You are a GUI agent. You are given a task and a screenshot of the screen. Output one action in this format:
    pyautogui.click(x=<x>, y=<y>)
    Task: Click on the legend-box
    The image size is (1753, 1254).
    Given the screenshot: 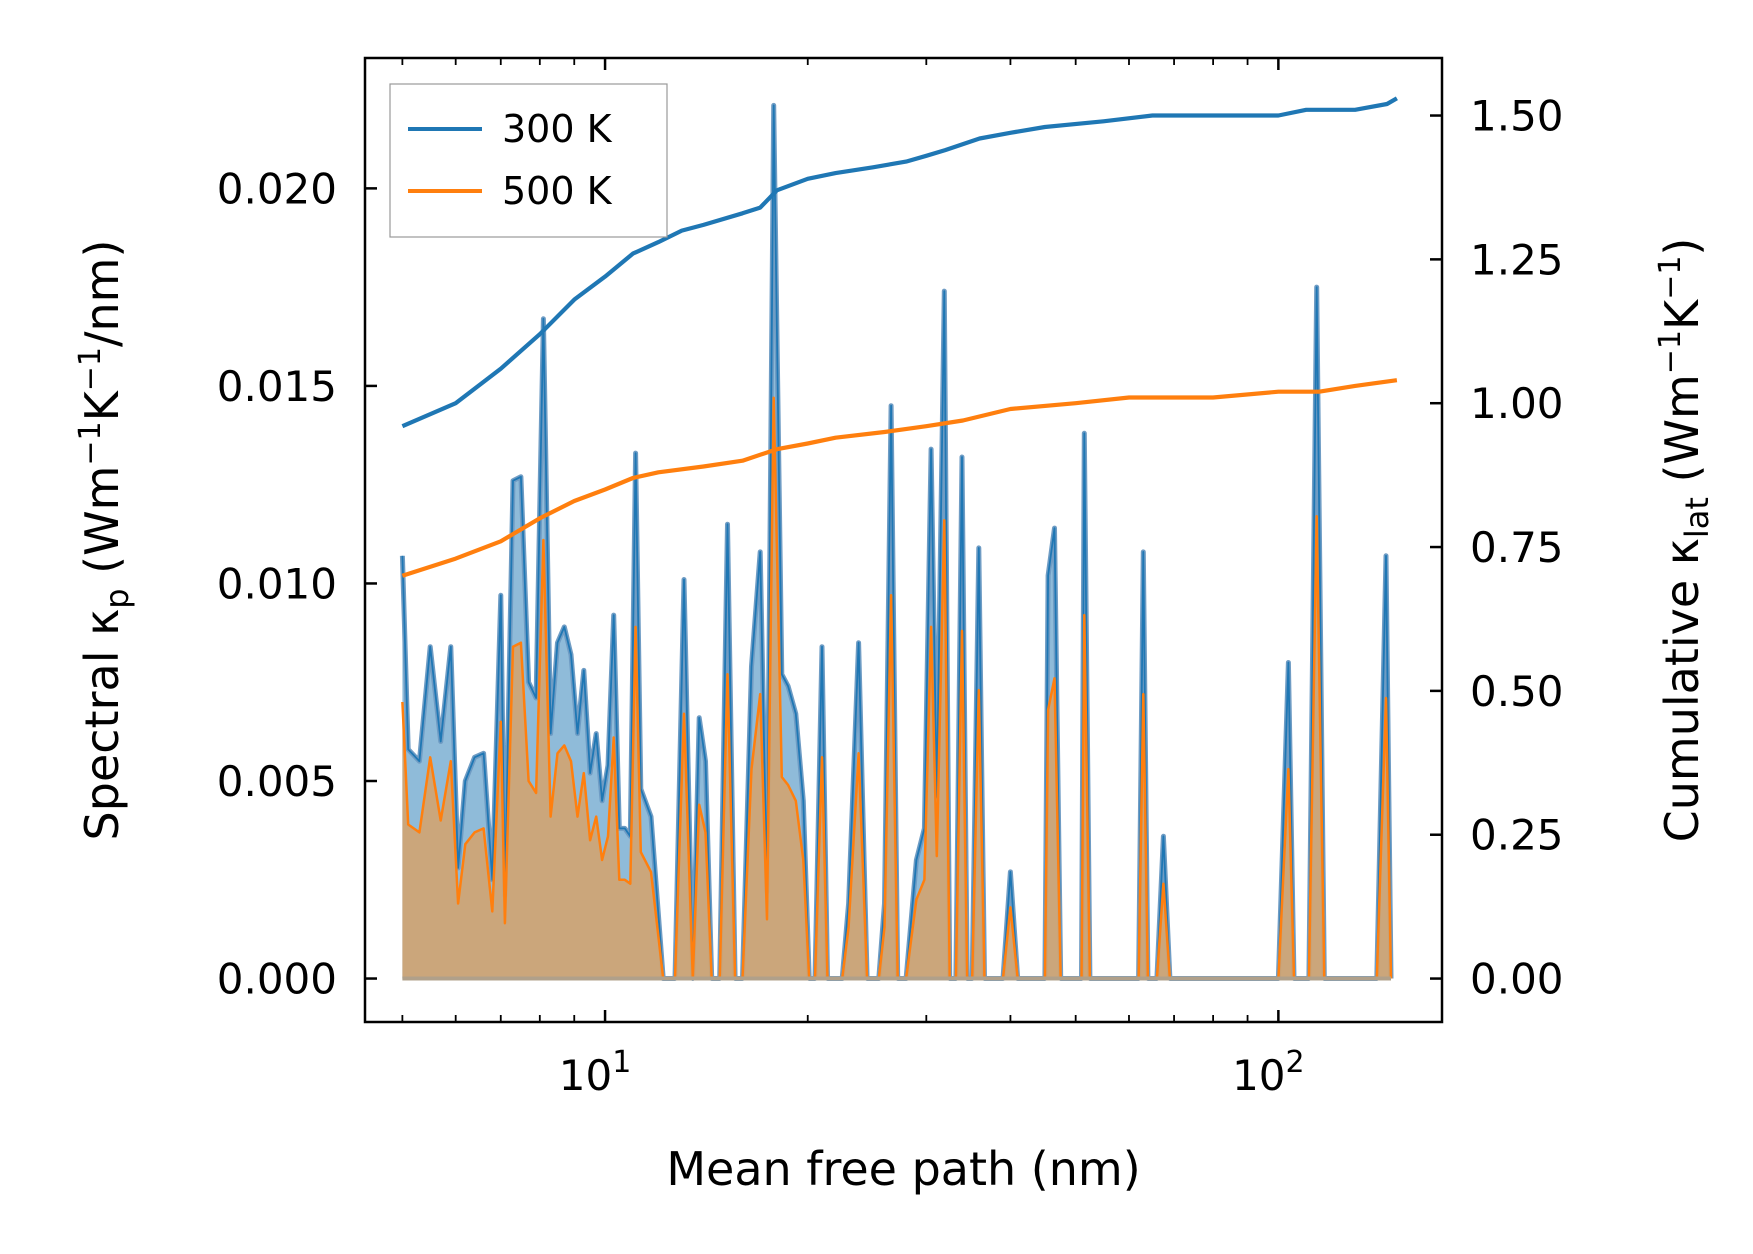 What is the action you would take?
    pyautogui.click(x=528, y=160)
    